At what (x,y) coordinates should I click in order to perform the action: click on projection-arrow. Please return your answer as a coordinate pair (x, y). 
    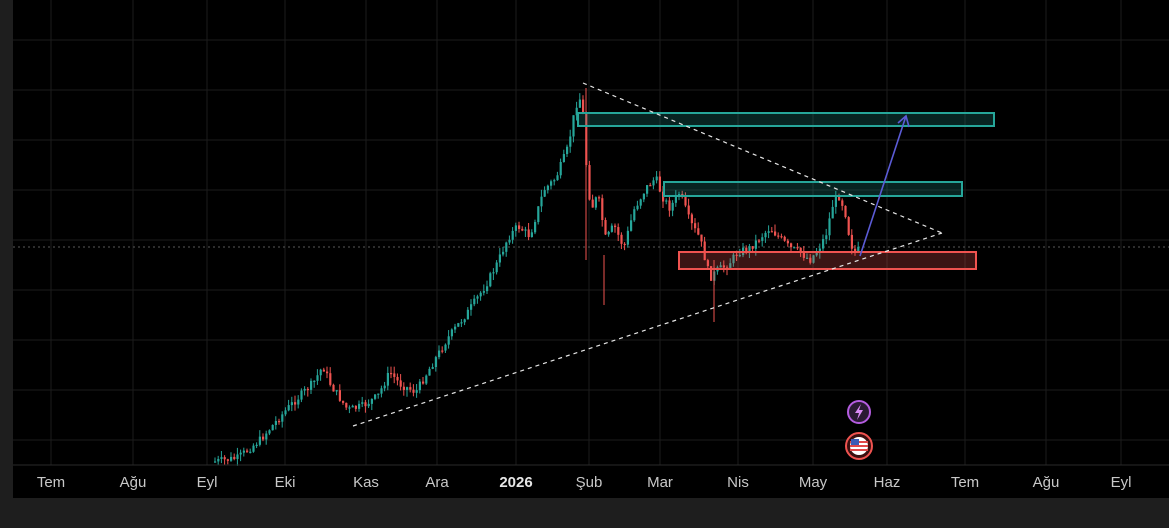
    Looking at the image, I should click on (884, 185).